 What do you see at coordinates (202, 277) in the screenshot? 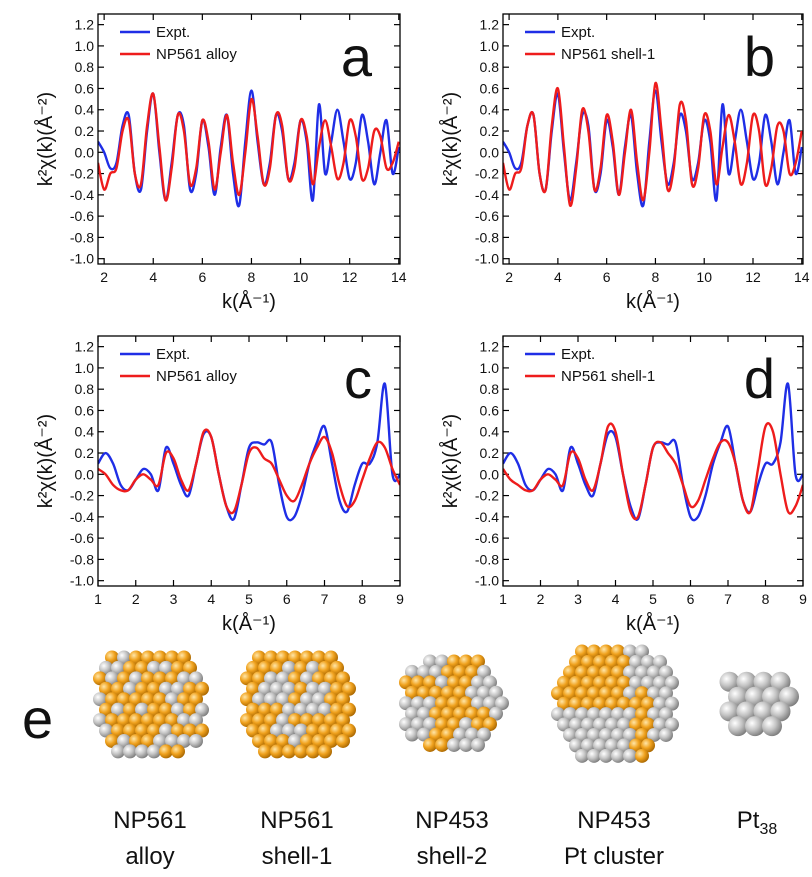
I see `x-tick-label: 6` at bounding box center [202, 277].